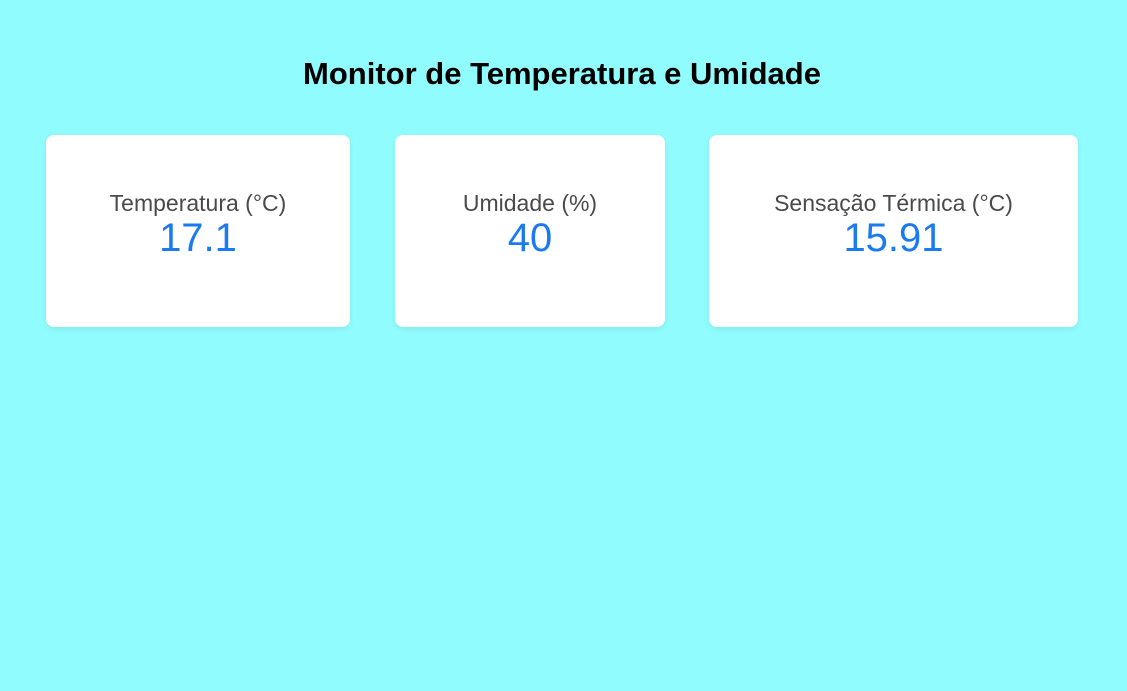 The height and width of the screenshot is (691, 1127). I want to click on temperature-label: Temperatura (°C), so click(198, 203).